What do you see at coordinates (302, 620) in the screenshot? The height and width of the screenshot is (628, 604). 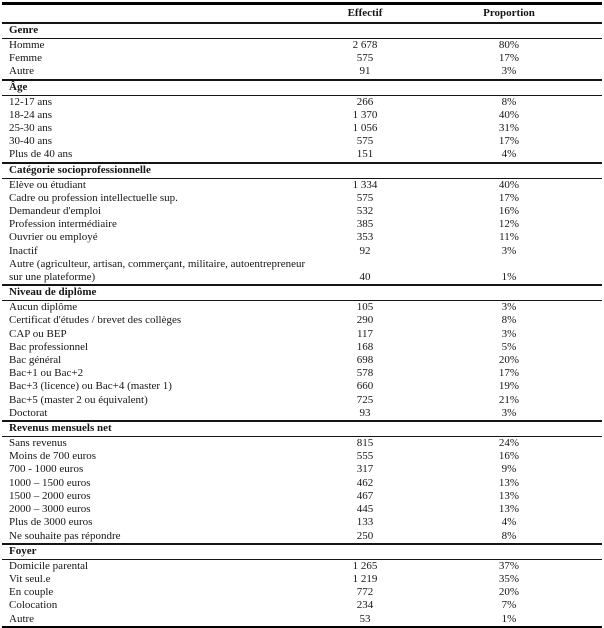 I see `table-row: Autre 53 1%` at bounding box center [302, 620].